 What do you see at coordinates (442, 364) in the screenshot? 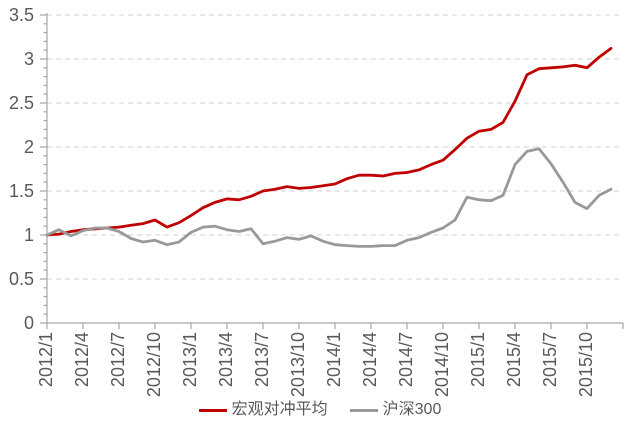
I see `x-tick-label: 2014/10` at bounding box center [442, 364].